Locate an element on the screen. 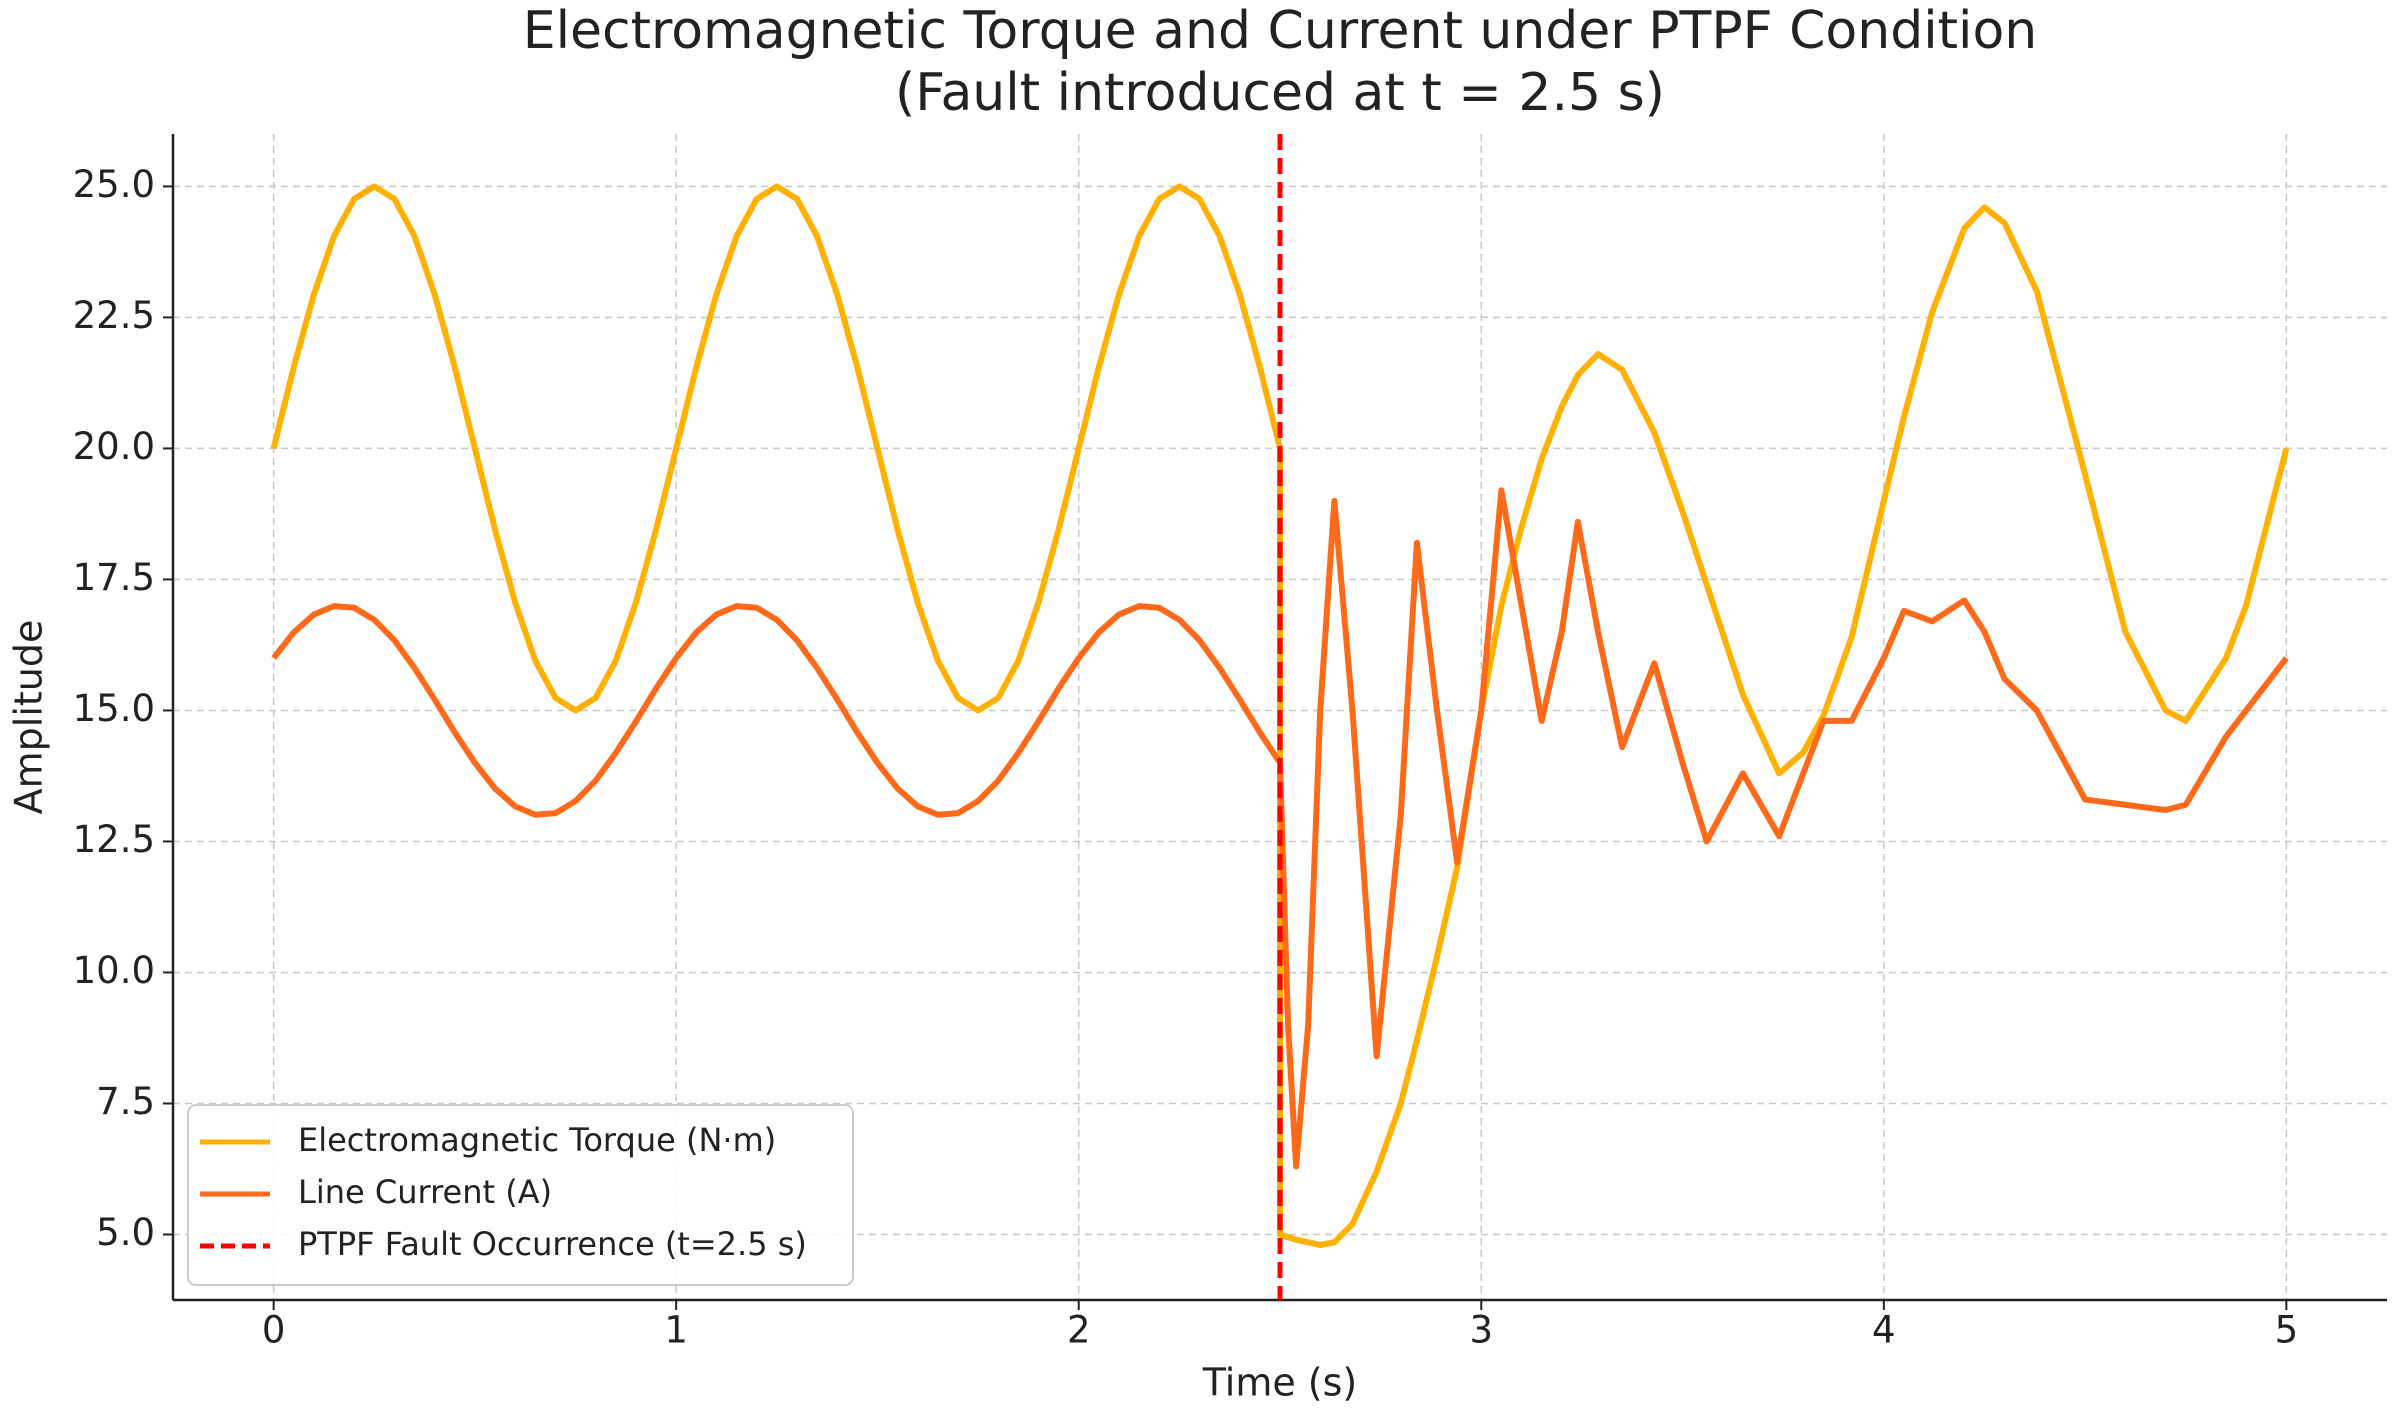 The image size is (2403, 1415). x-tick-label: 1 is located at coordinates (676, 1330).